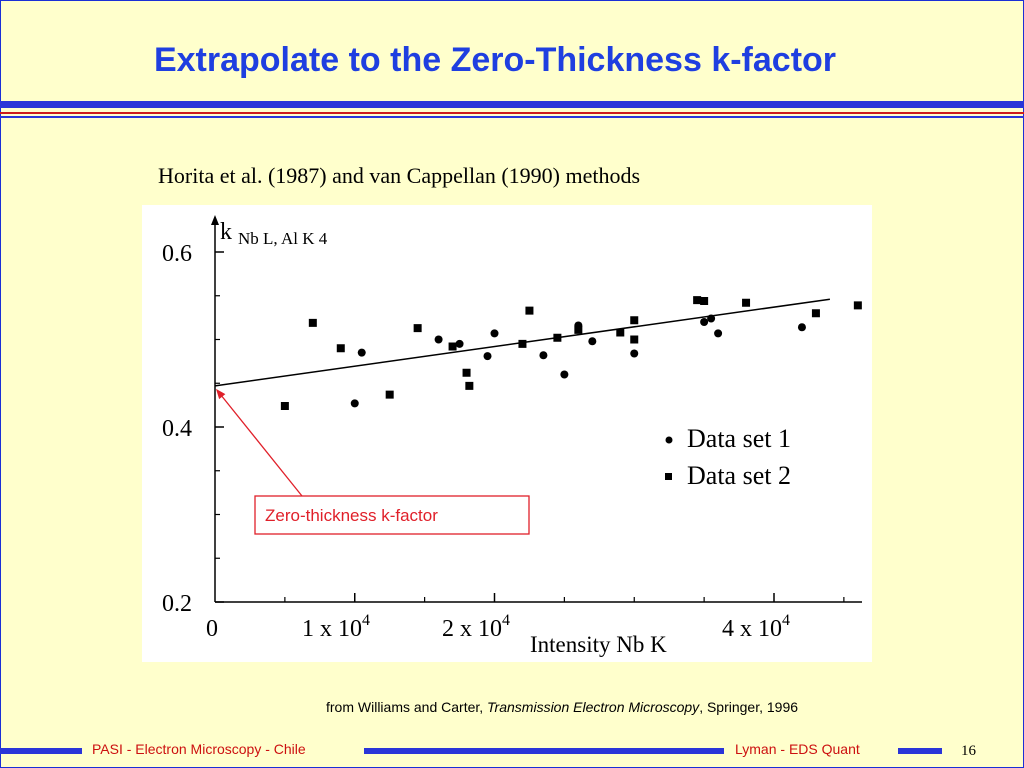 This screenshot has height=768, width=1024. What do you see at coordinates (221, 394) in the screenshot?
I see `annotation-arrow-head` at bounding box center [221, 394].